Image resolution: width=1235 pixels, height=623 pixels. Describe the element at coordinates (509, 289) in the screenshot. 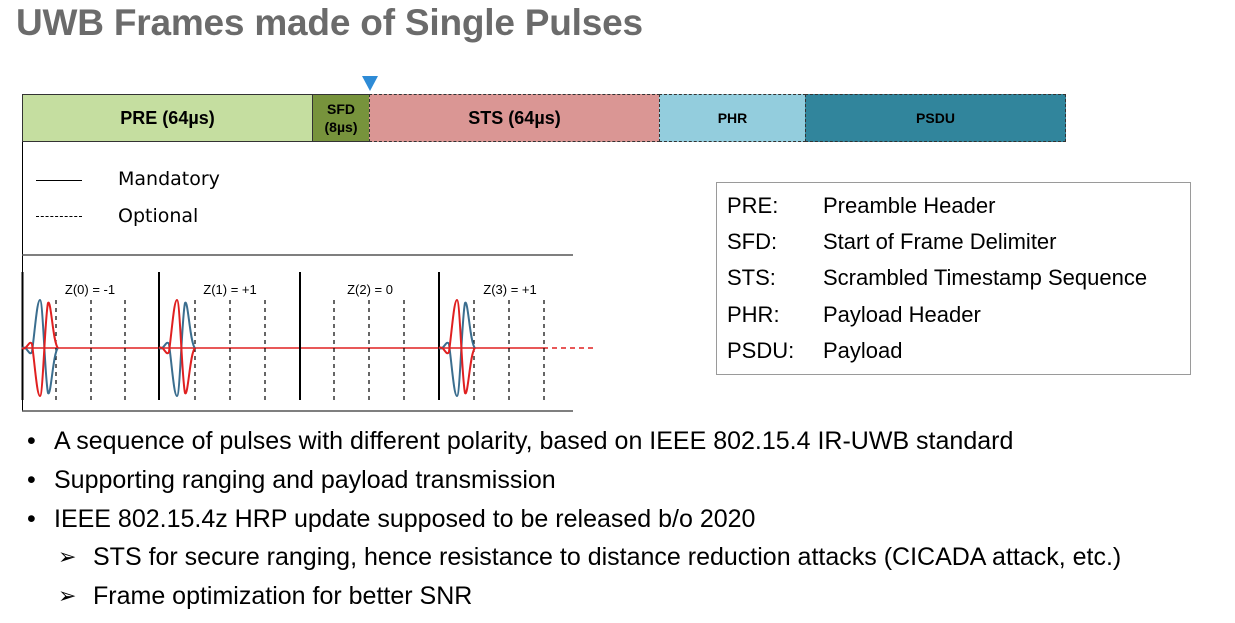

I see `pulse-label-z3: Z(3) = +1` at that location.